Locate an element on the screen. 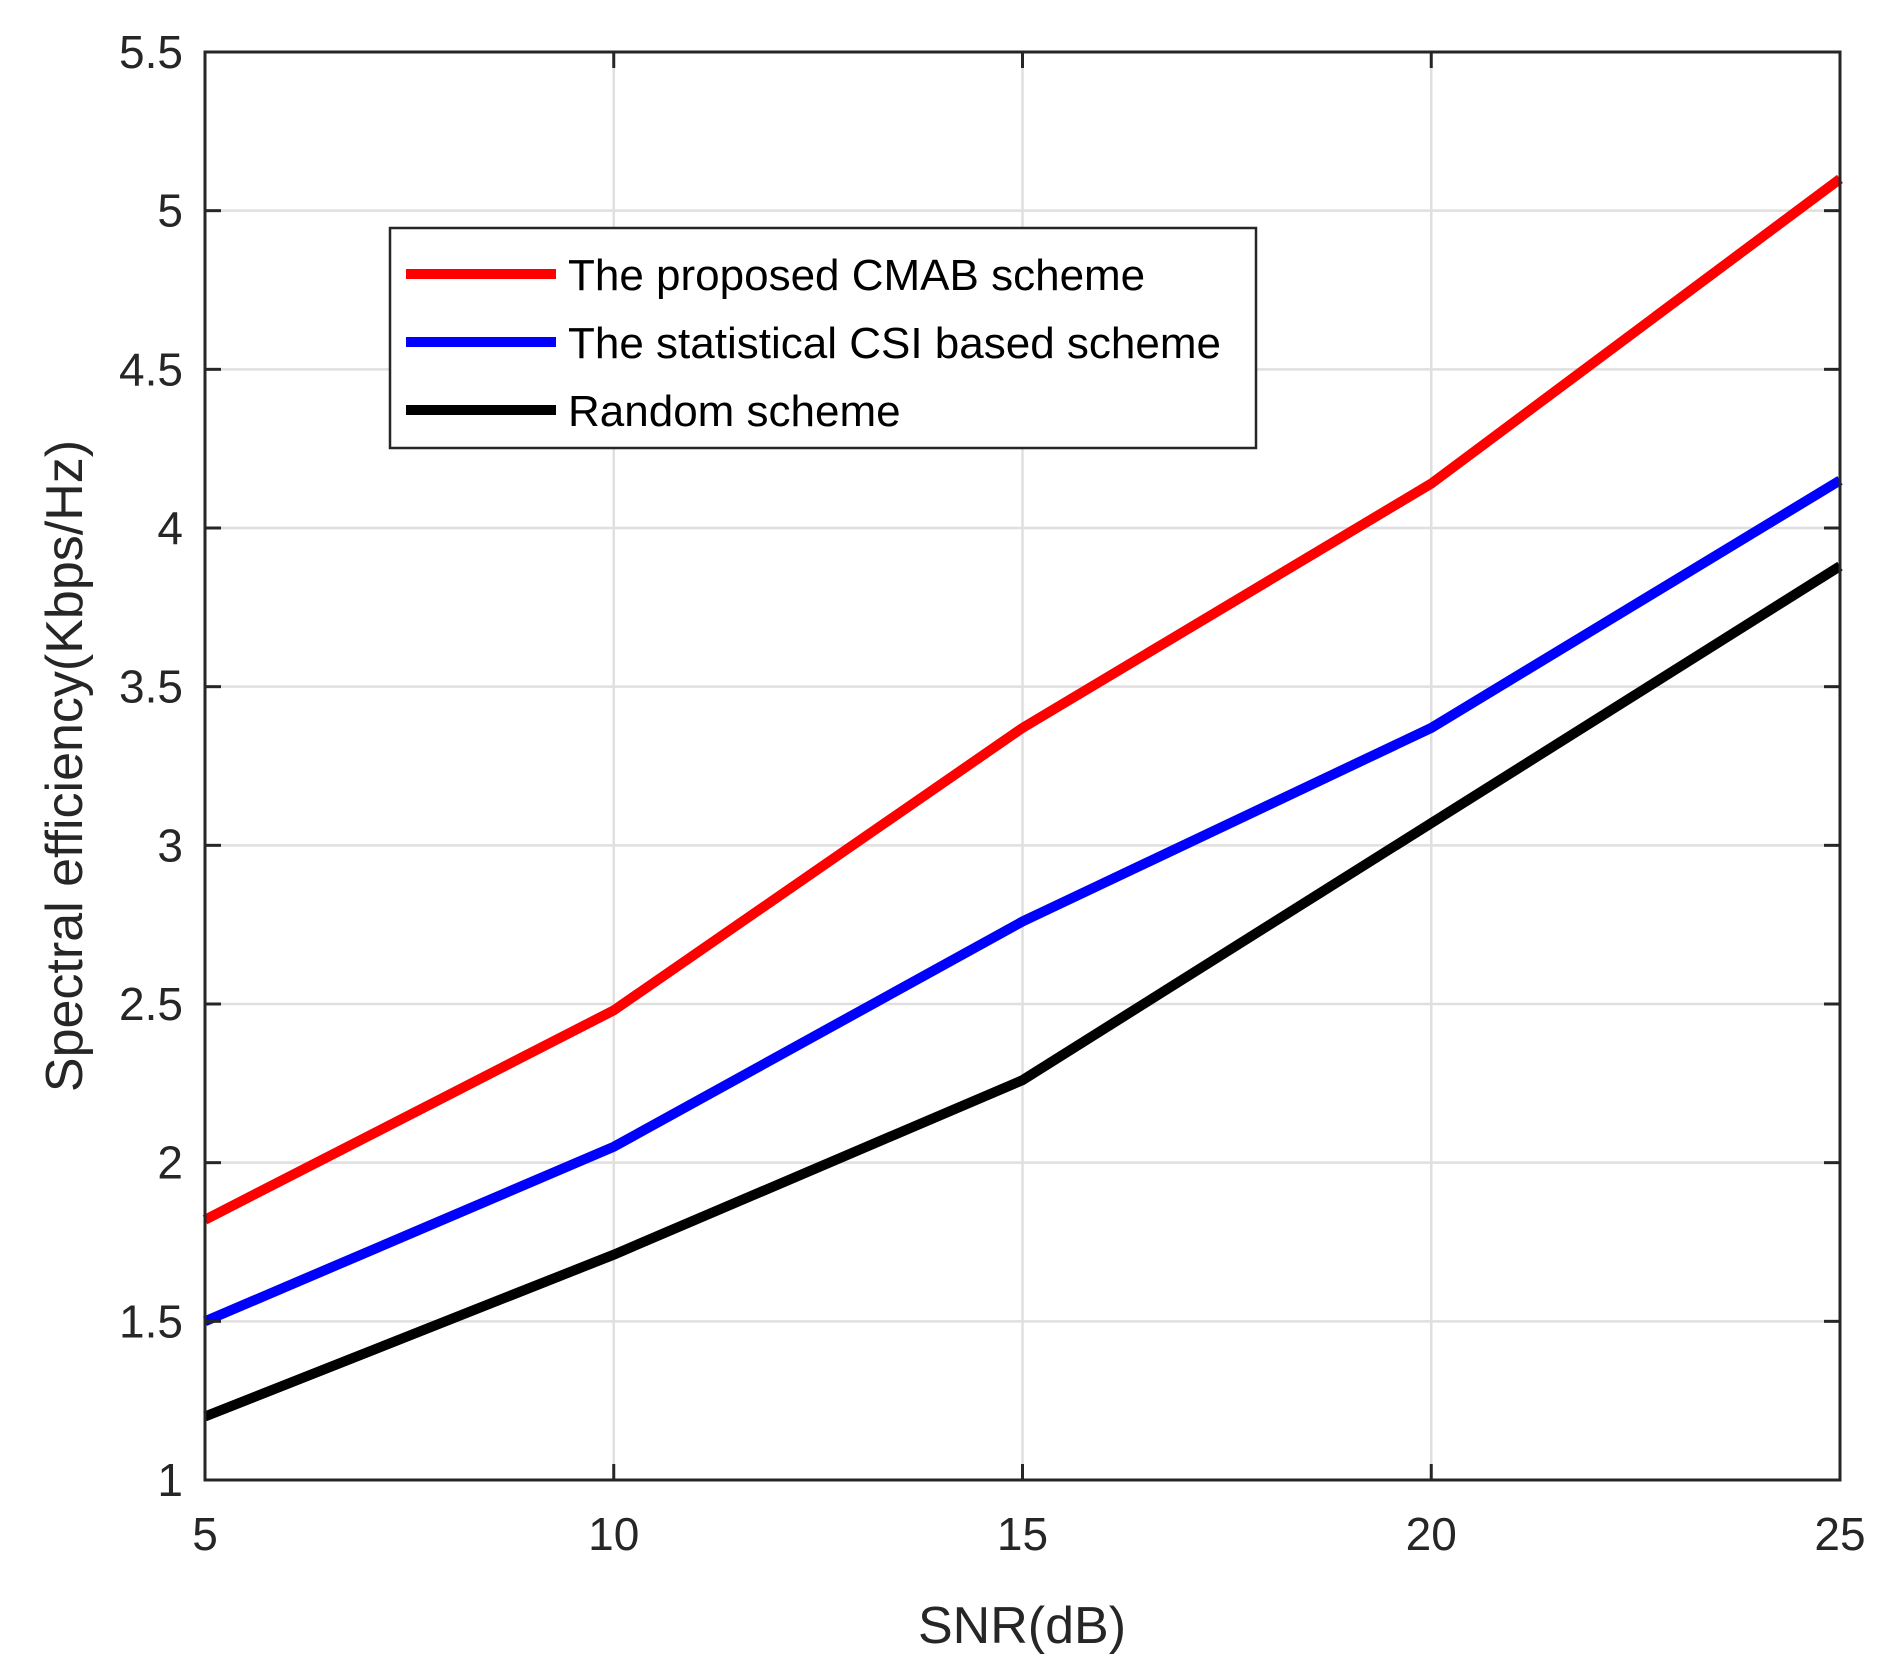  y-tick-label: 3 is located at coordinates (170, 845).